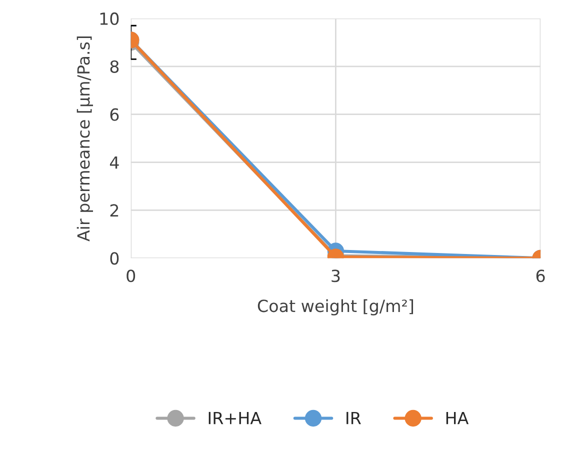 The image size is (569, 461). Describe the element at coordinates (353, 418) in the screenshot. I see `legend-label: IR` at that location.